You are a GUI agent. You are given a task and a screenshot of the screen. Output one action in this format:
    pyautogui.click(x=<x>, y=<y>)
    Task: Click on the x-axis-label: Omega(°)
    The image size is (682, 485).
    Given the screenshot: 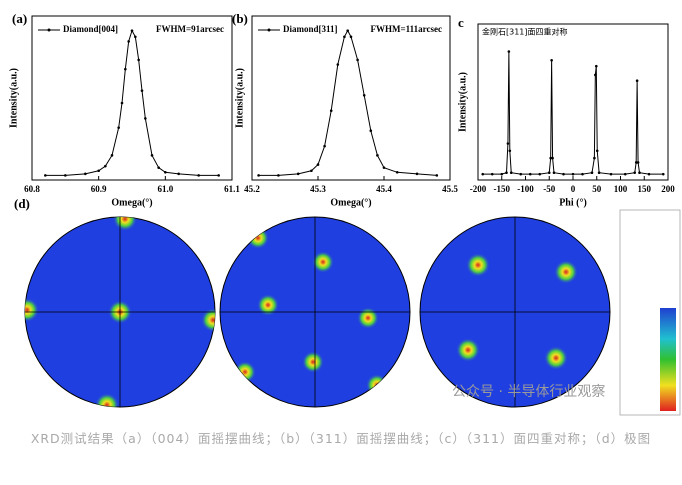 What is the action you would take?
    pyautogui.click(x=350, y=202)
    